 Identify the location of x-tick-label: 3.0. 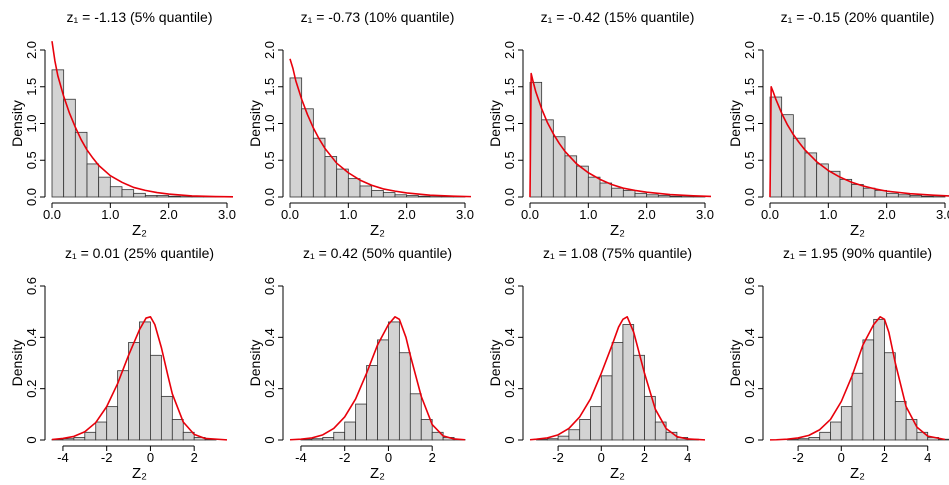
(942, 214).